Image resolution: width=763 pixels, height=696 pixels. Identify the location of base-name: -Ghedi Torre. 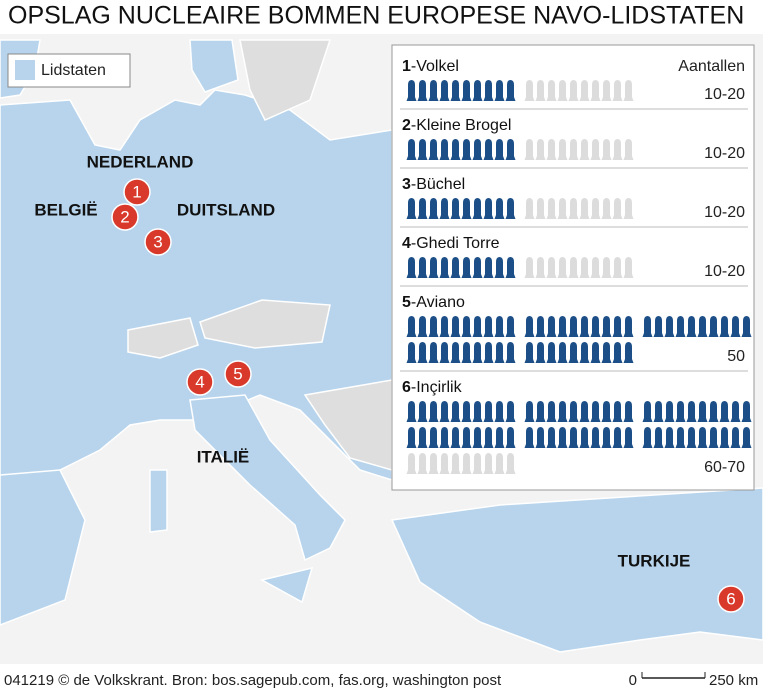
(455, 243).